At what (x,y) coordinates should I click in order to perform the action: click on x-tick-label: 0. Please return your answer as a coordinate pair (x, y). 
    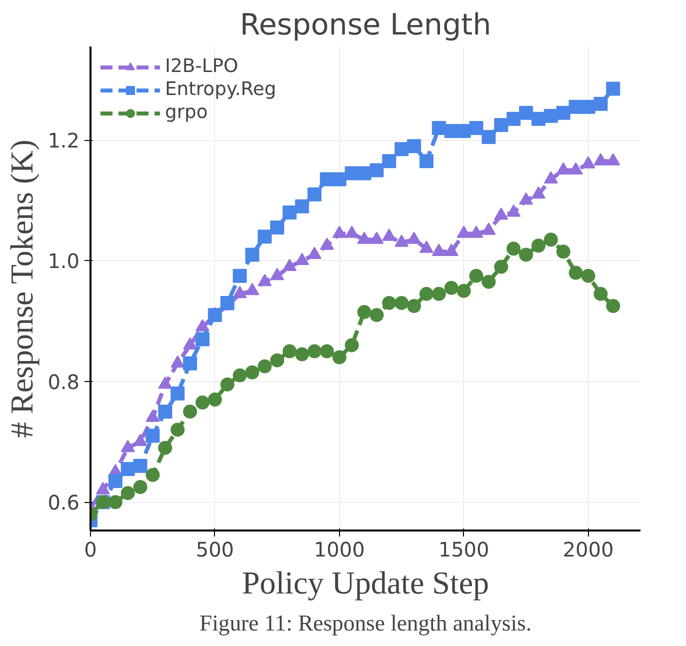
    Looking at the image, I should click on (90, 550).